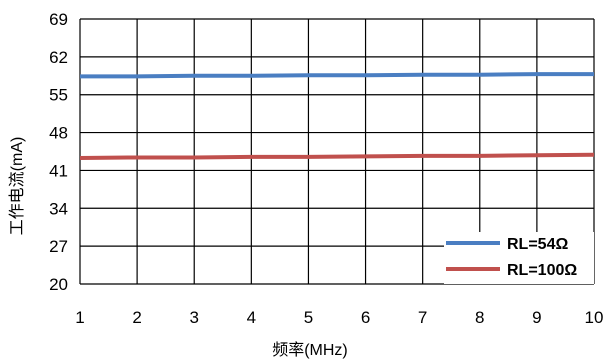 The image size is (608, 362). What do you see at coordinates (337, 75) in the screenshot?
I see `series-line-rl54` at bounding box center [337, 75].